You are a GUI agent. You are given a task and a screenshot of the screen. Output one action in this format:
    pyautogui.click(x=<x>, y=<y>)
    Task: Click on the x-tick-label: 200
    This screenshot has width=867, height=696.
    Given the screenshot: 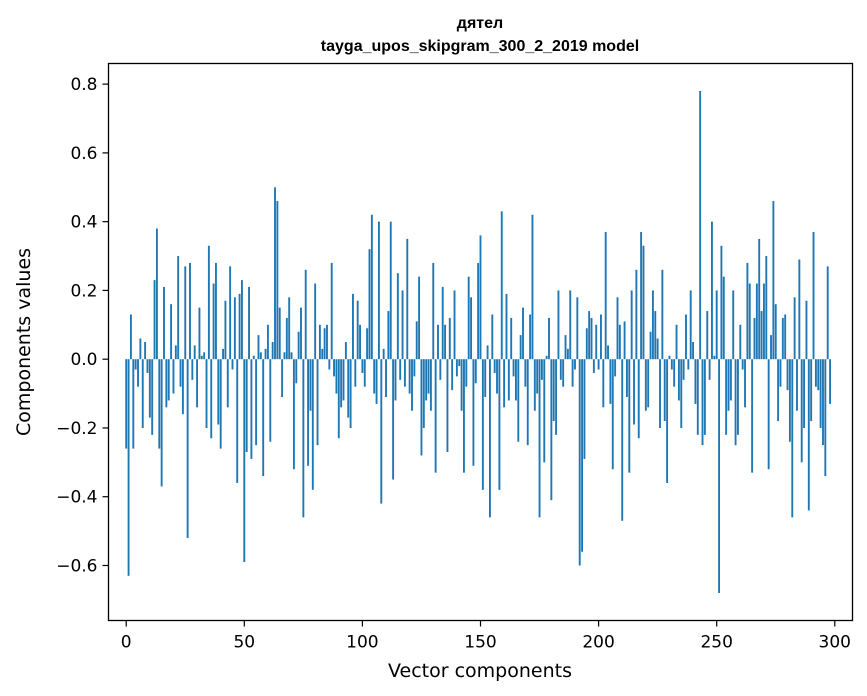 What is the action you would take?
    pyautogui.click(x=598, y=643)
    